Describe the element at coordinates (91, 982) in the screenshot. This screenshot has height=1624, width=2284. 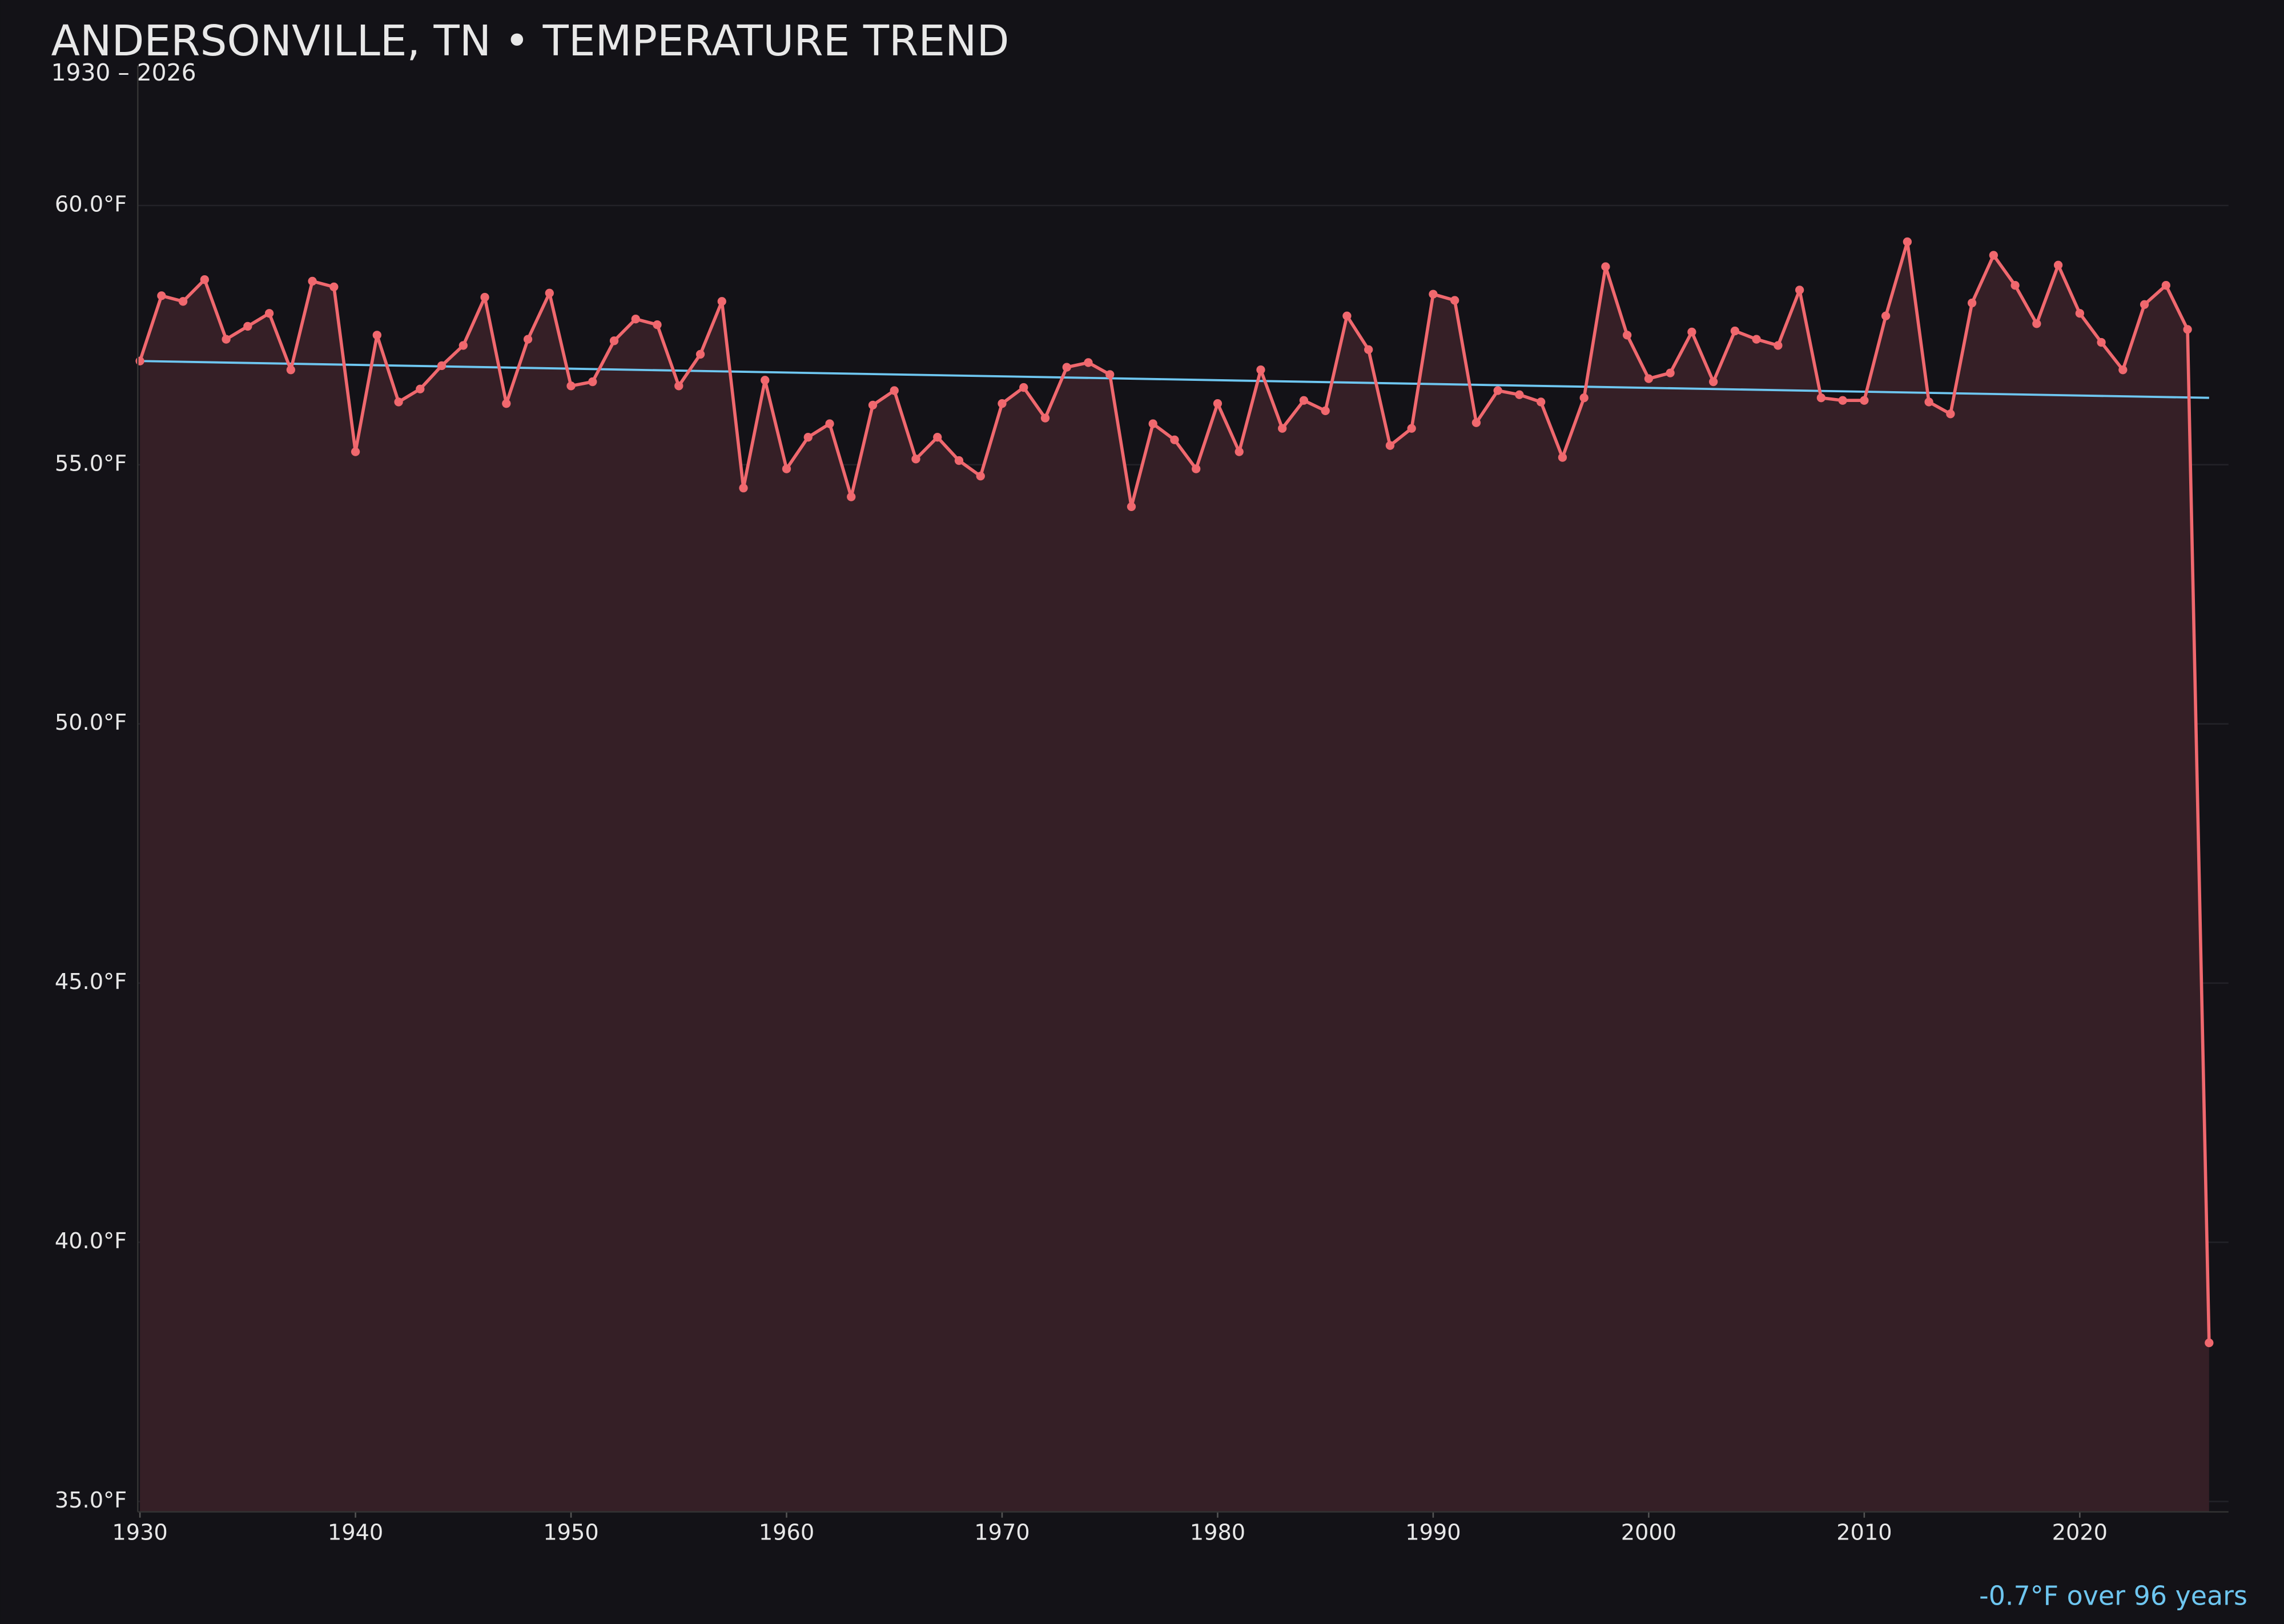
I see `y-tick-label: 45.0°F` at that location.